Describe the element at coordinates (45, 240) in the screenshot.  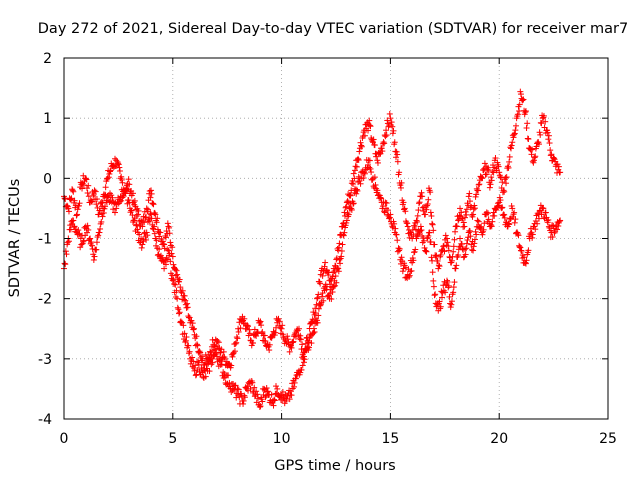
I see `y-tick-label-neg1: -1` at that location.